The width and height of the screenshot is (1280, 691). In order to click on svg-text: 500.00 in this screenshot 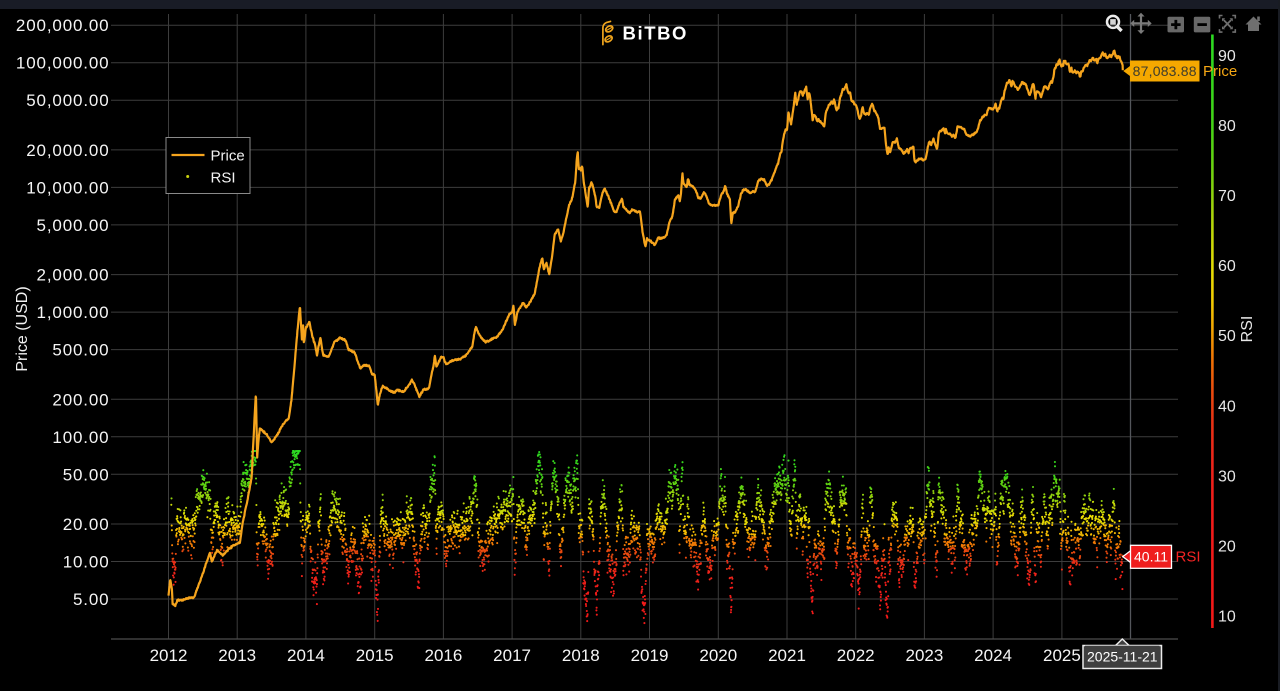, I will do `click(80, 350)`.